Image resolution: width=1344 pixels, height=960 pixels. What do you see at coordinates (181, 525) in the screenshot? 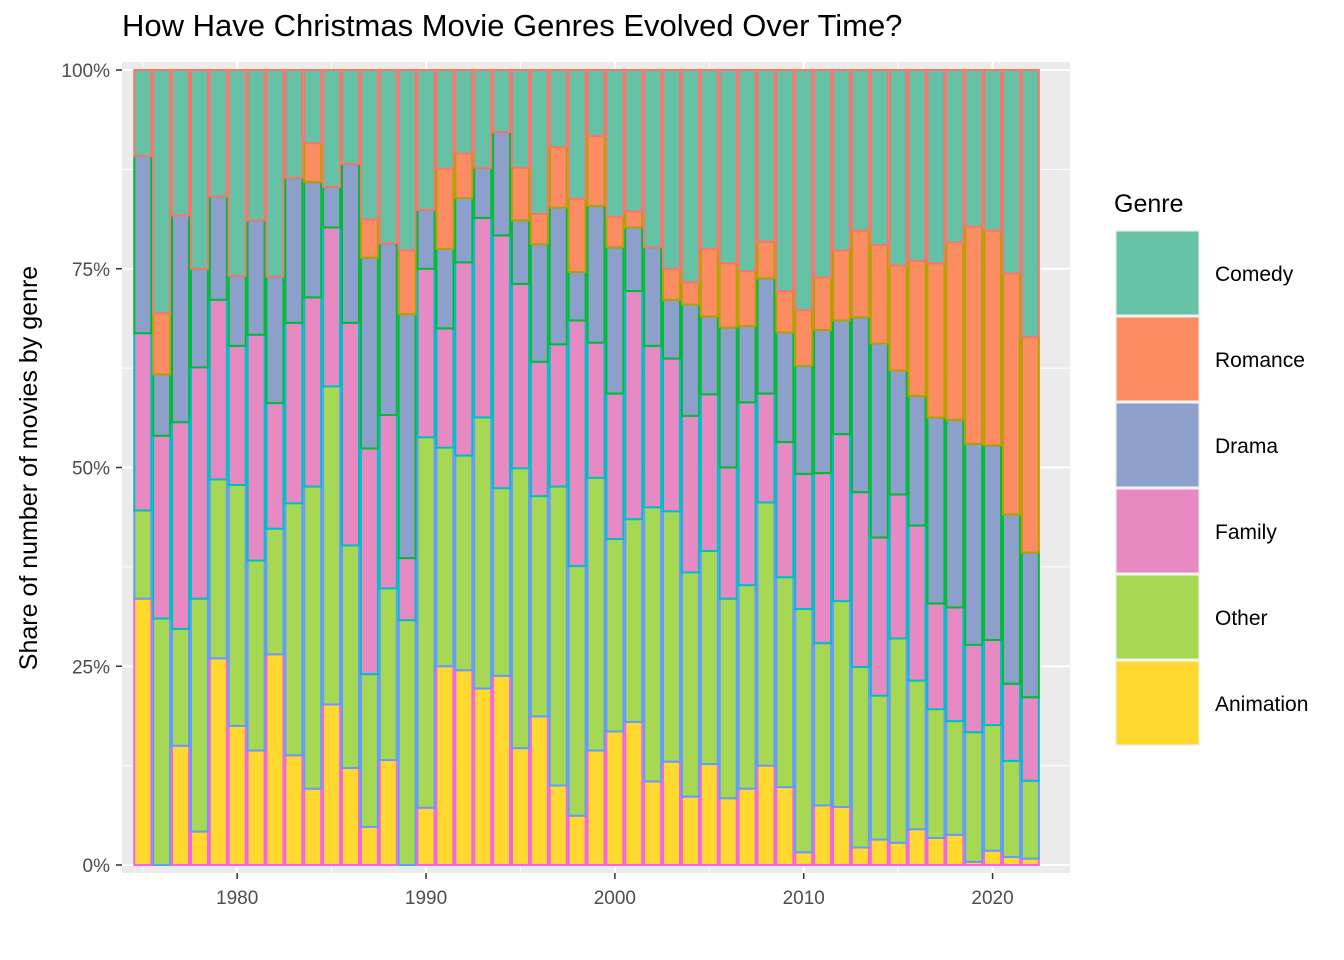
I see `bar-segment-family-1977` at bounding box center [181, 525].